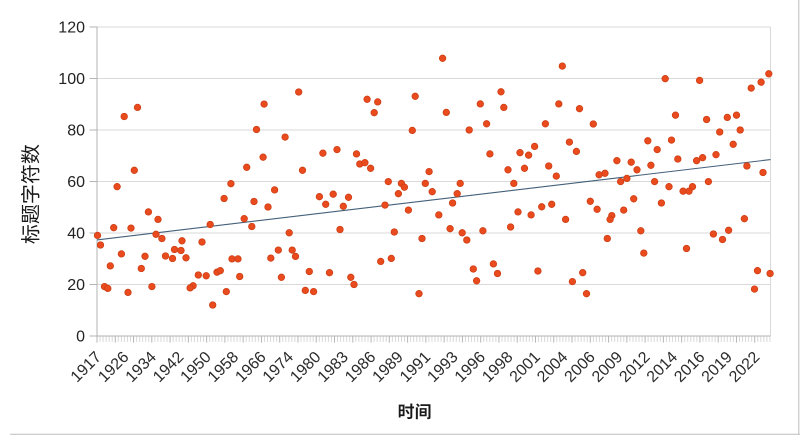 Image resolution: width=800 pixels, height=442 pixels. What do you see at coordinates (71, 79) in the screenshot?
I see `svg-text: 100` at bounding box center [71, 79].